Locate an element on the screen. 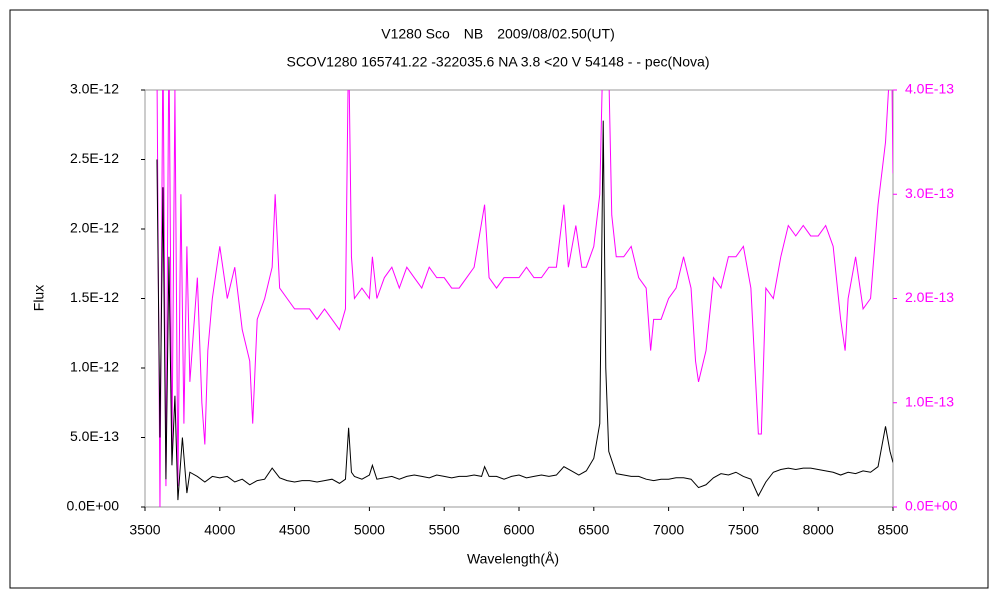 The image size is (1000, 605). x-tick-label: 3500 is located at coordinates (144, 530).